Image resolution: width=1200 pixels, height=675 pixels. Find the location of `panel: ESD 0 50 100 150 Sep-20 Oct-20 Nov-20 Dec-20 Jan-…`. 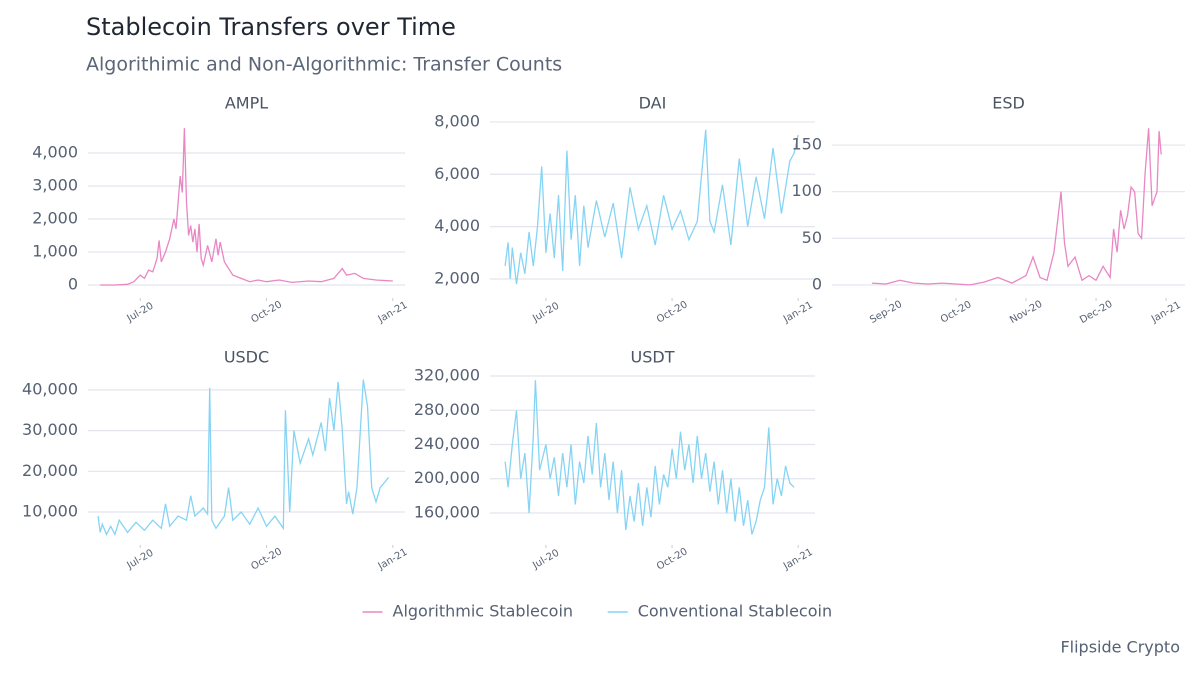

panel: ESD 0 50 100 150 Sep-20 Oct-20 Nov-20 Dec-20 Jan-… is located at coordinates (988, 210).